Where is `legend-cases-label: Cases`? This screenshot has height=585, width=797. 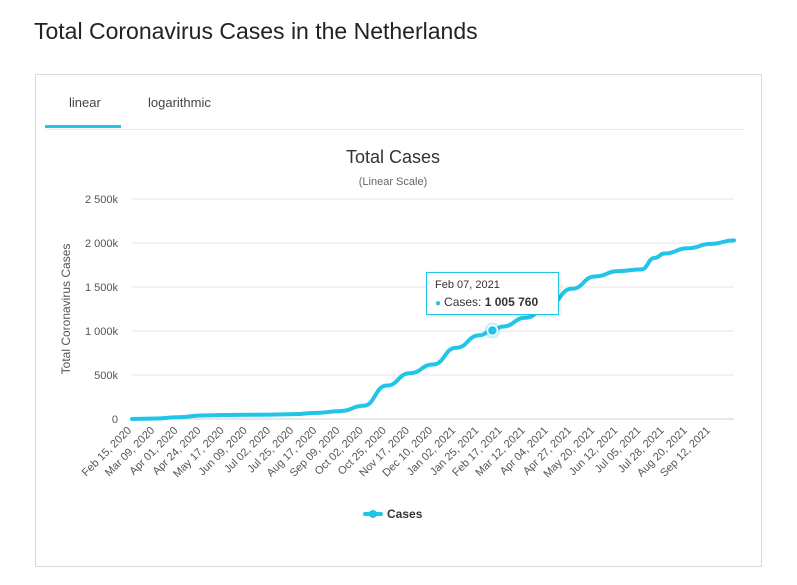 legend-cases-label: Cases is located at coordinates (405, 514).